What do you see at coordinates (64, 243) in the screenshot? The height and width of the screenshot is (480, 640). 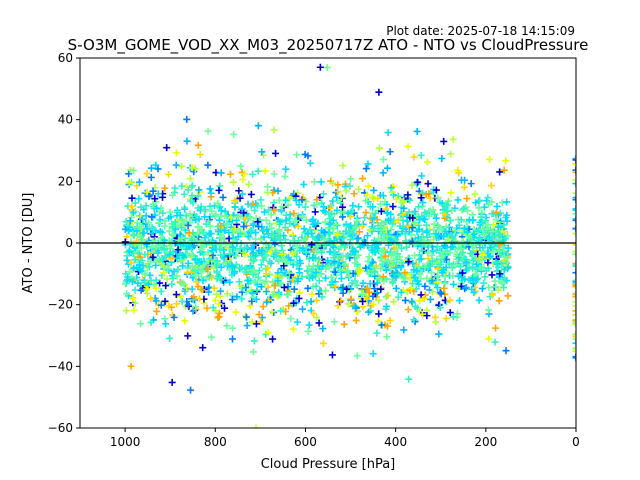 I see `y-axis: −60 −40 −20 0 20 40 60` at bounding box center [64, 243].